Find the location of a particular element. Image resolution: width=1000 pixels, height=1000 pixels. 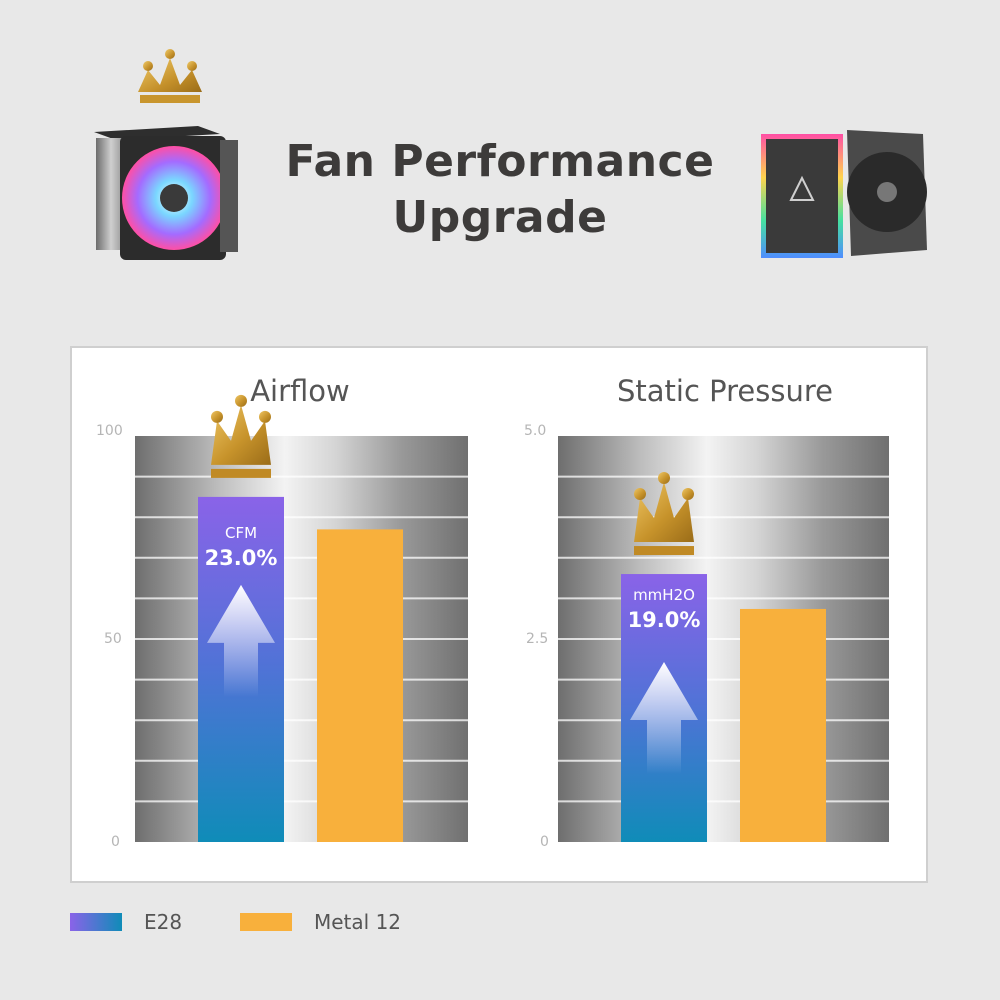

e28-cooler-image is located at coordinates (166, 154).